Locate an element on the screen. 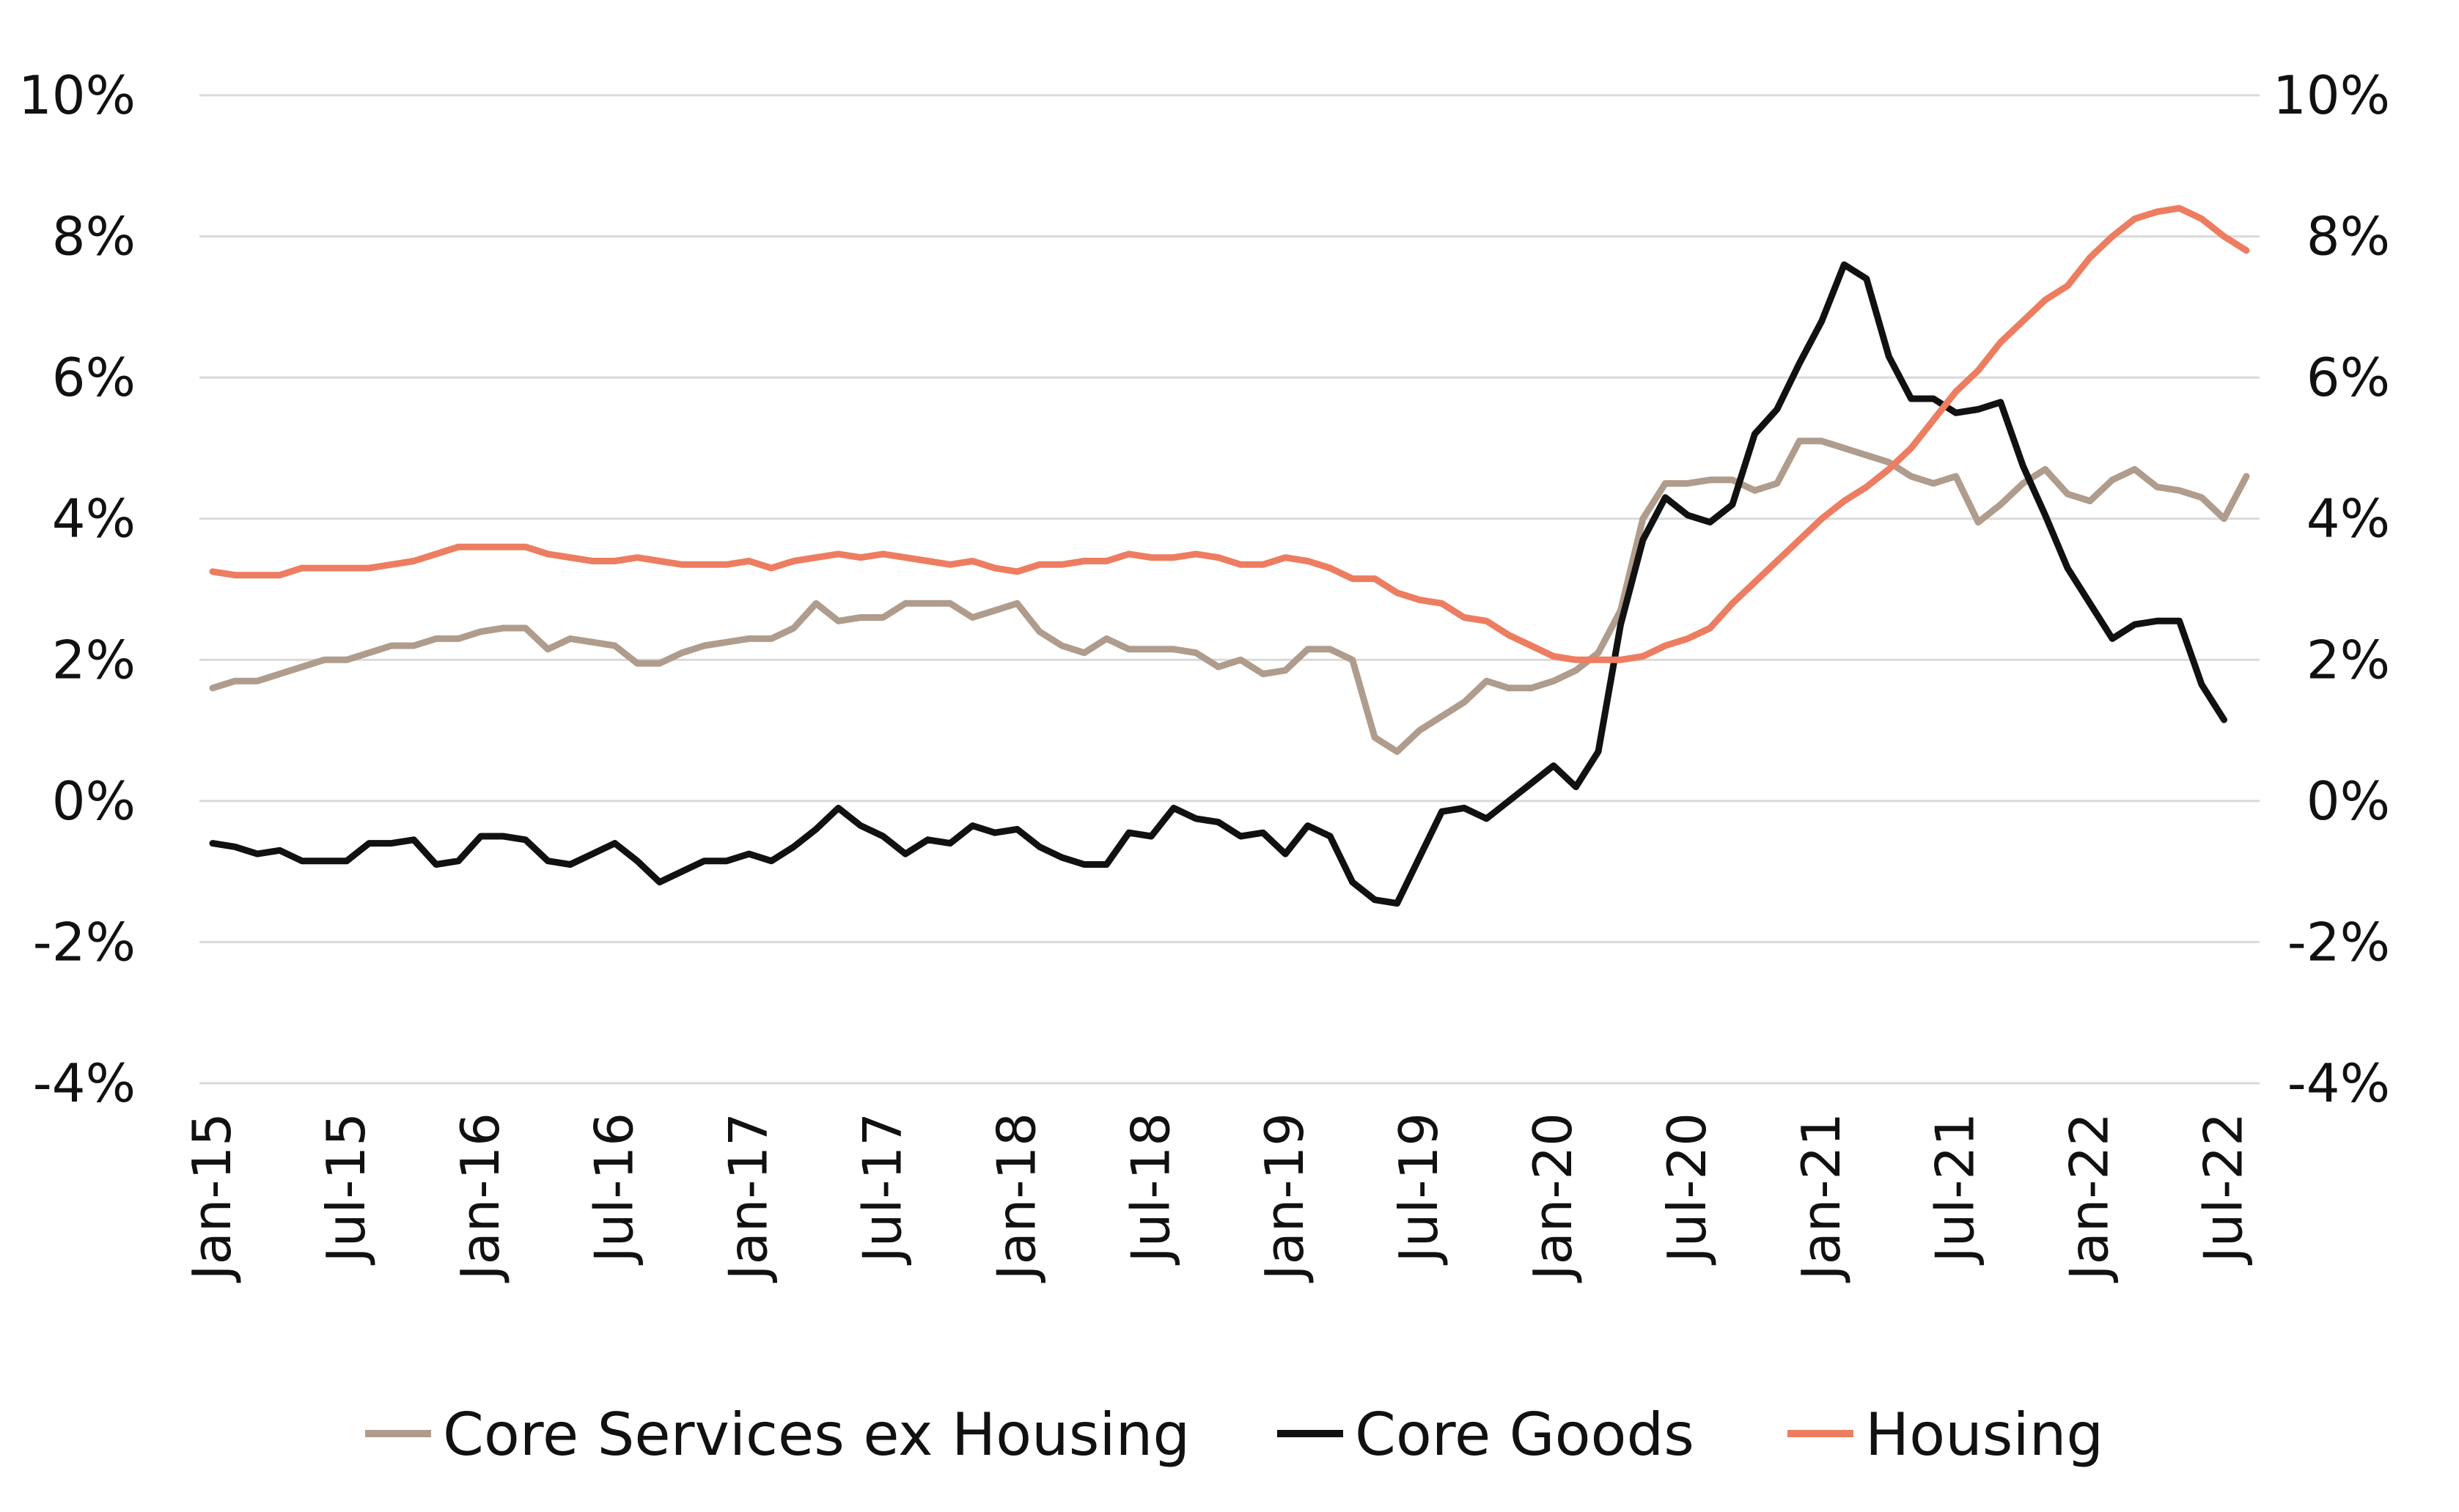 The width and height of the screenshot is (2459, 1512). x-tick-label: Jan-18 is located at coordinates (1016, 1198).